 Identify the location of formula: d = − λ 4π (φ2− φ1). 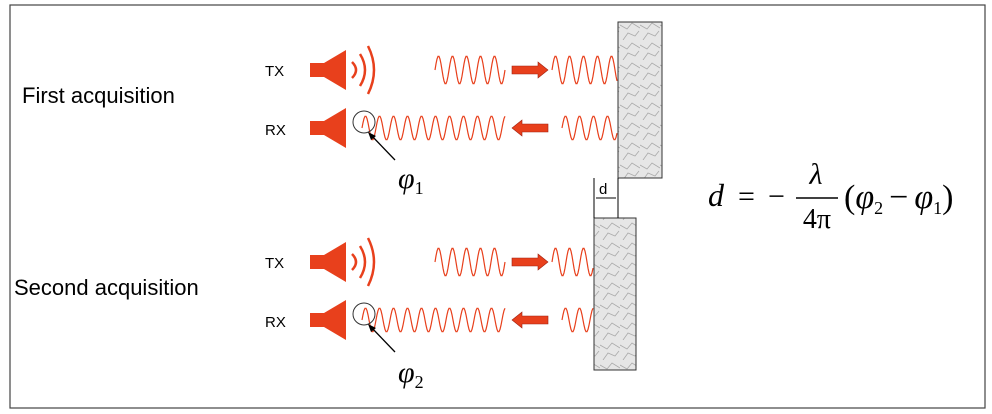
(830, 196).